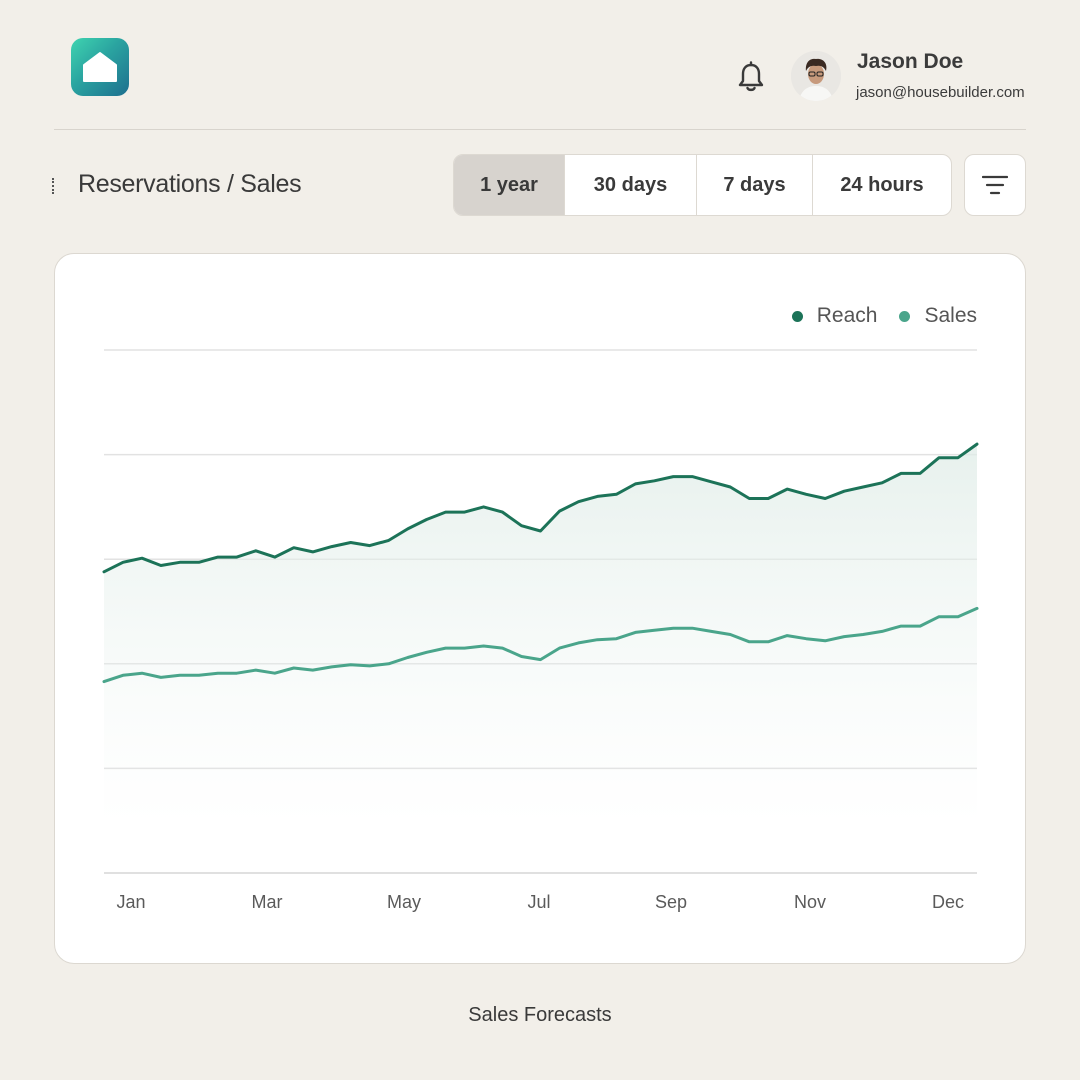 The image size is (1080, 1080). I want to click on tab-30-days: 30 days, so click(630, 185).